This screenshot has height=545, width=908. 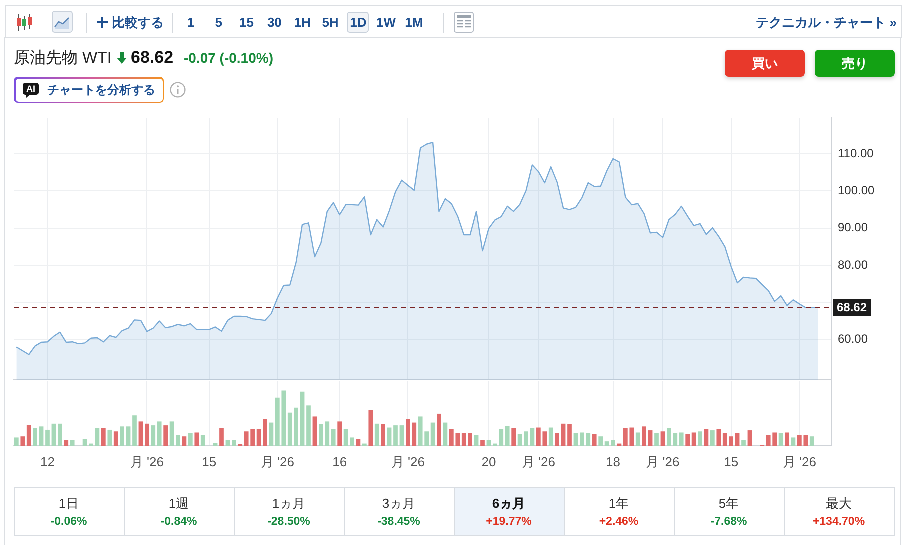 What do you see at coordinates (729, 504) in the screenshot?
I see `category-label: 5年` at bounding box center [729, 504].